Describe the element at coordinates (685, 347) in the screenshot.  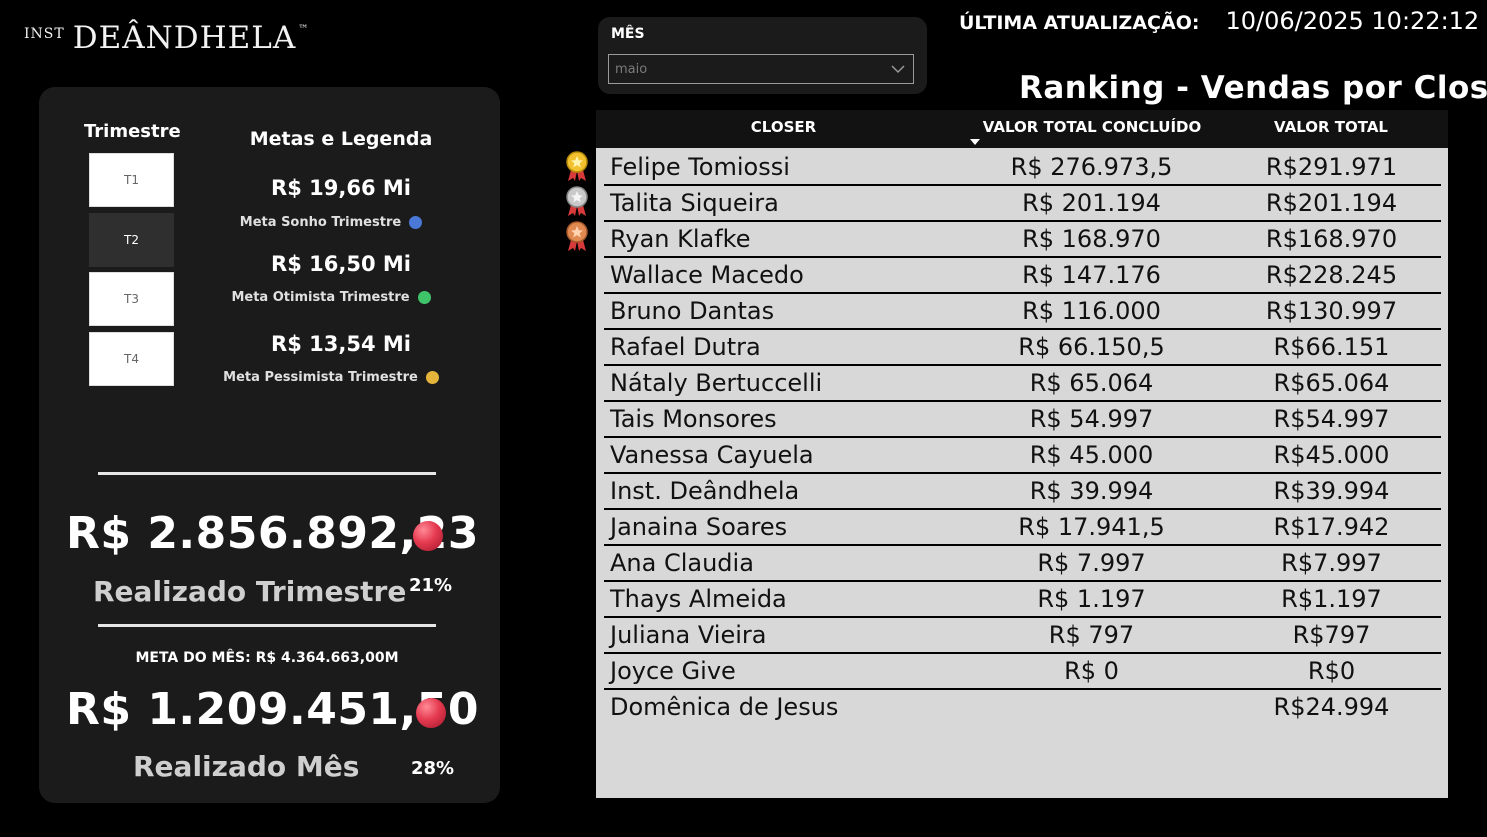
I see `closer-name: Rafael Dutra` at that location.